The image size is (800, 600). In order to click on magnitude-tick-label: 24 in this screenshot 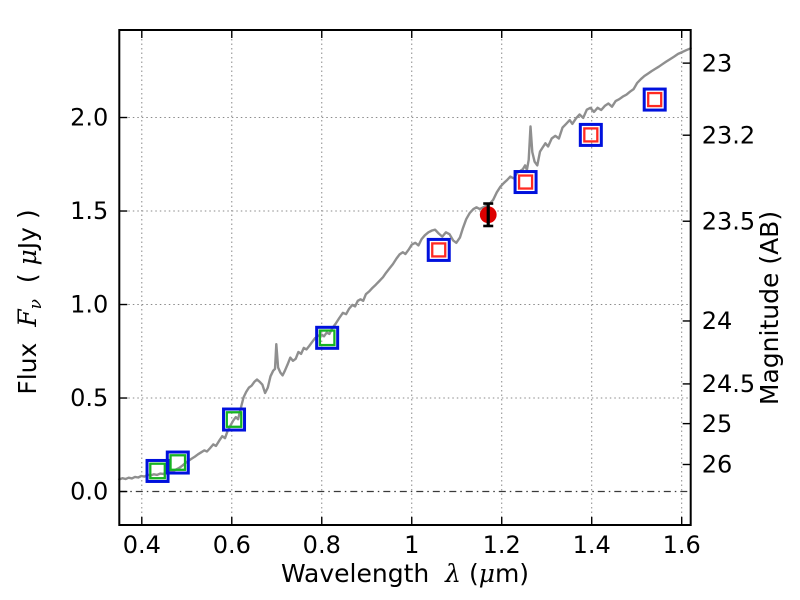, I will do `click(717, 321)`.